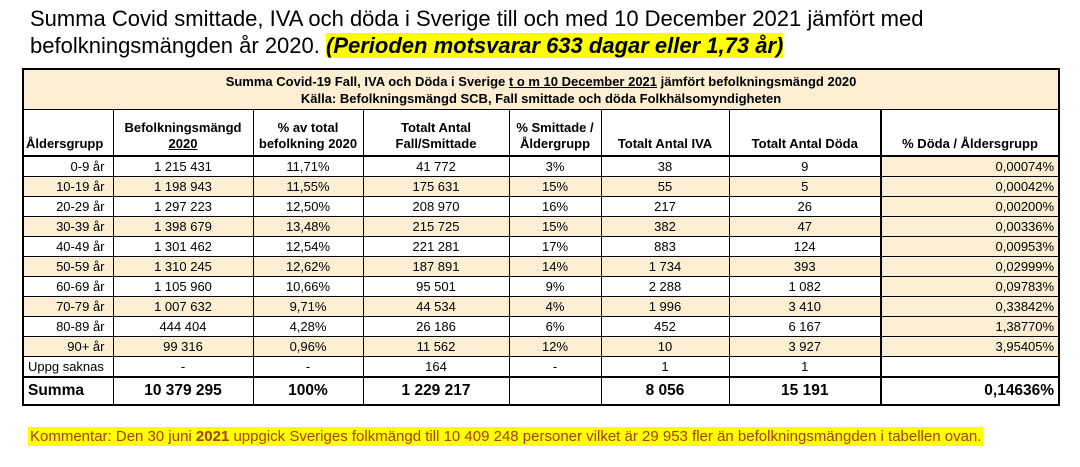  Describe the element at coordinates (969, 246) in the screenshot. I see `cell: 0,00953%` at that location.